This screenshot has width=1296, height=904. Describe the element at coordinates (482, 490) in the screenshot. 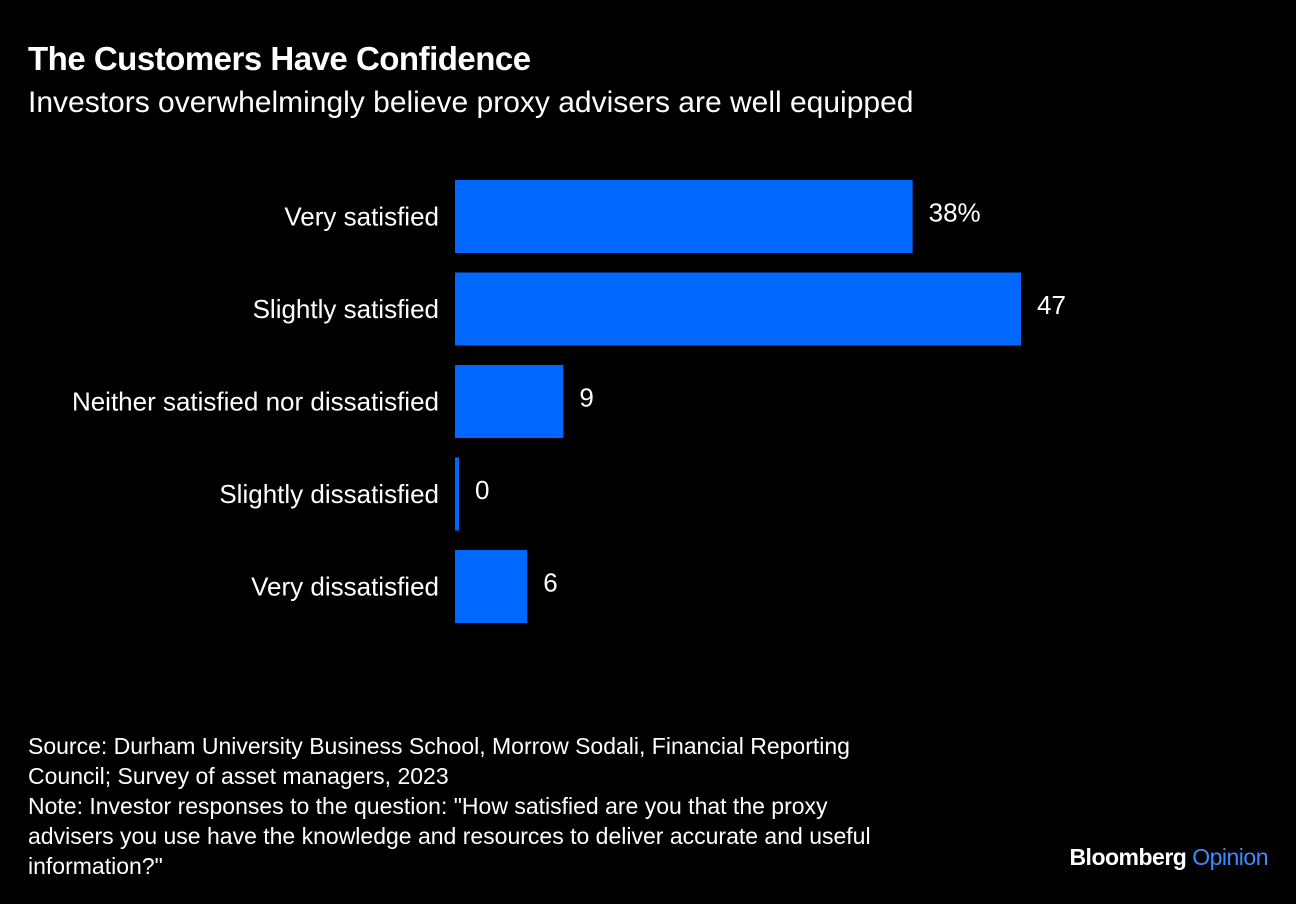

I see `value-label: 0` at that location.